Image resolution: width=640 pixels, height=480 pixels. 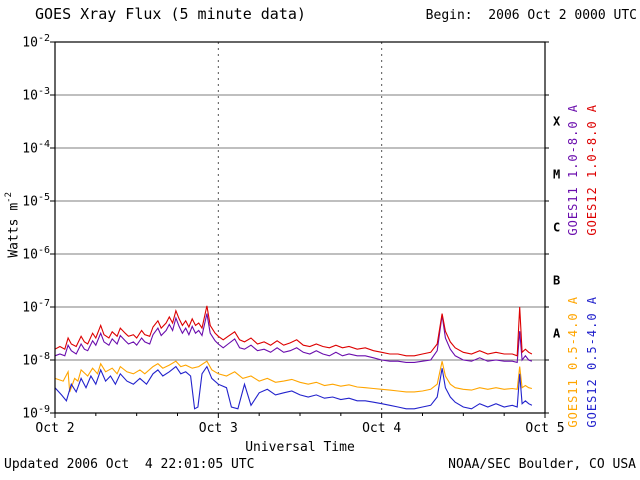 What do you see at coordinates (592, 170) in the screenshot?
I see `legend-goes12-long-label: GOES12 1.0-8.0 A` at bounding box center [592, 170].